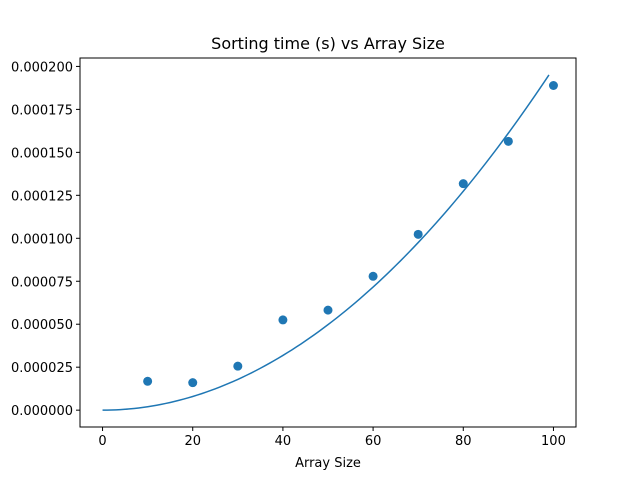 The image size is (640, 480). I want to click on x-axis: 0 20 40 60 80 100, so click(332, 438).